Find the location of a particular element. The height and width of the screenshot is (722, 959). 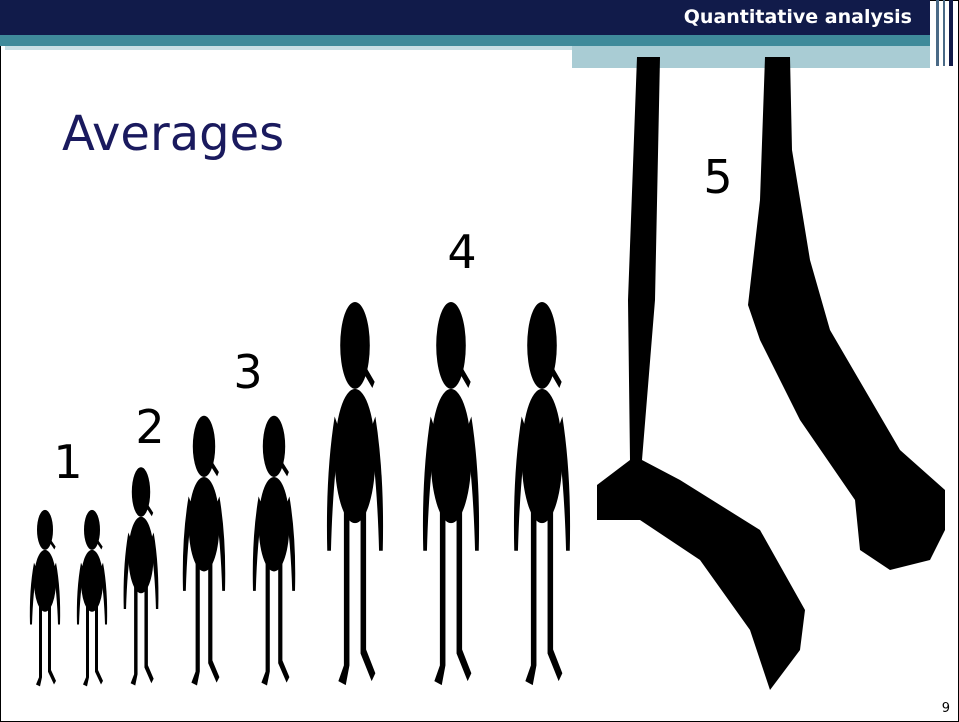

group-label: 1 is located at coordinates (67, 462).